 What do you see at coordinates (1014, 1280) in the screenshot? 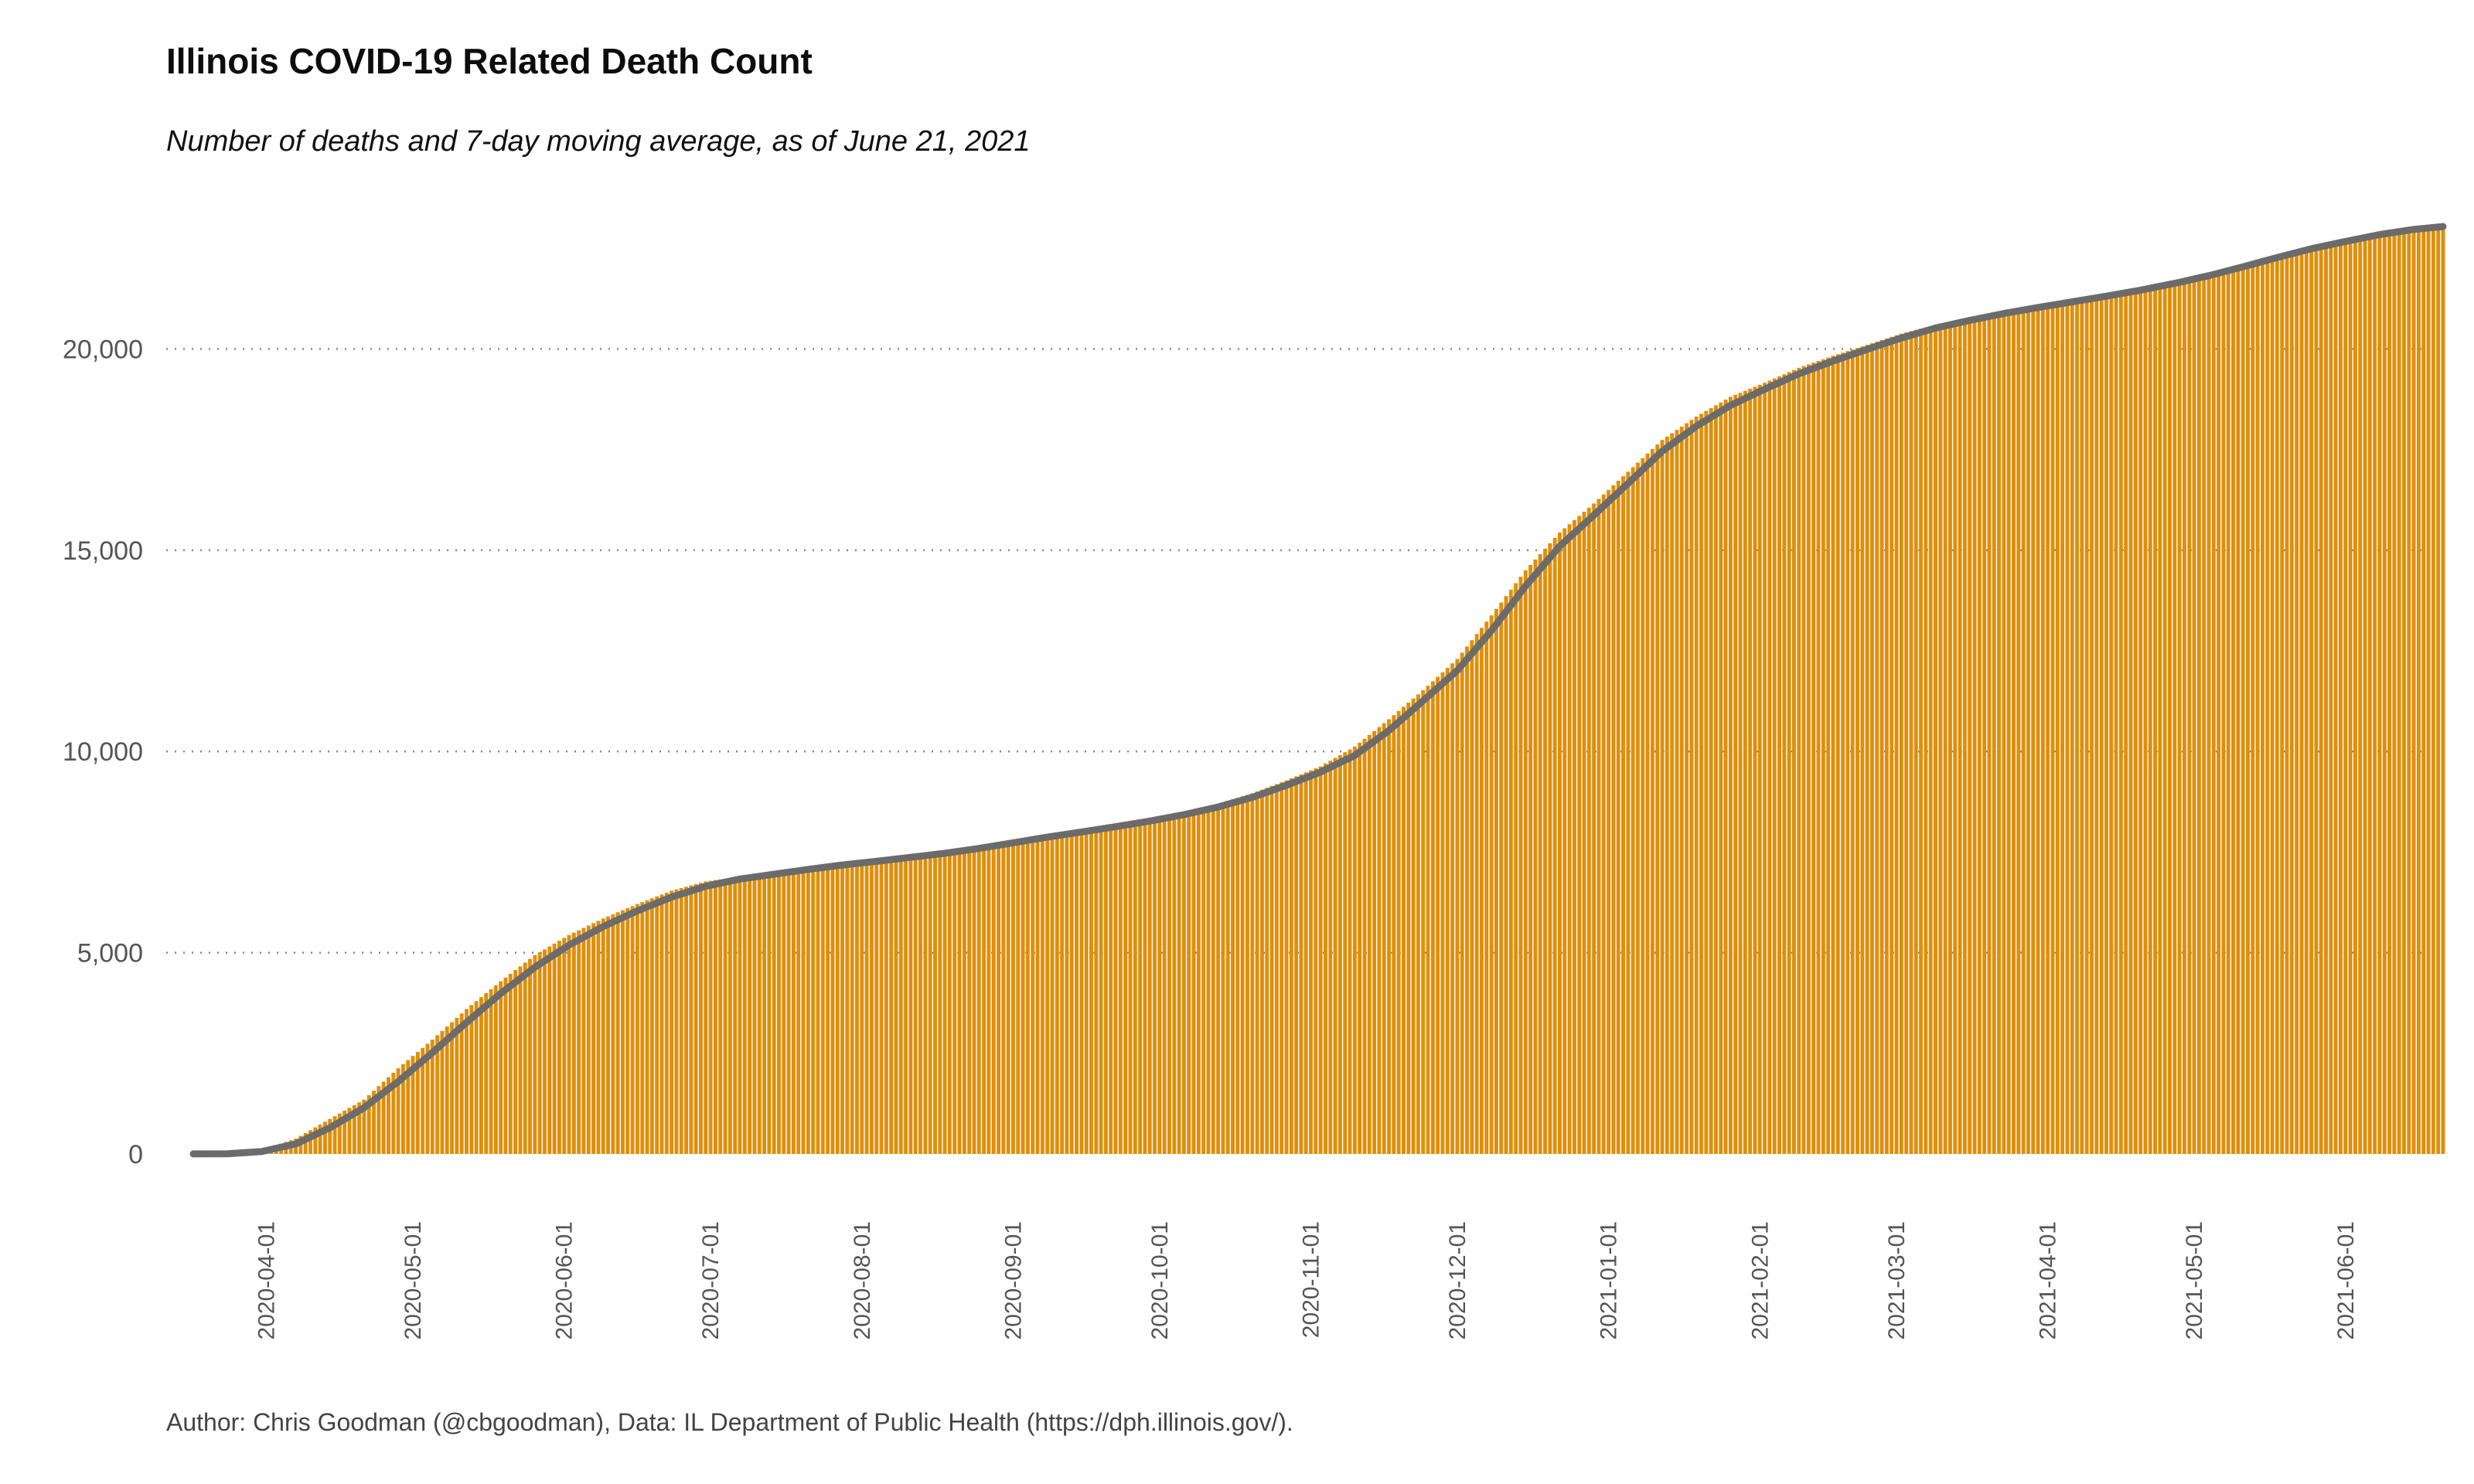
I see `x-tick-label: 2020-09-01` at bounding box center [1014, 1280].